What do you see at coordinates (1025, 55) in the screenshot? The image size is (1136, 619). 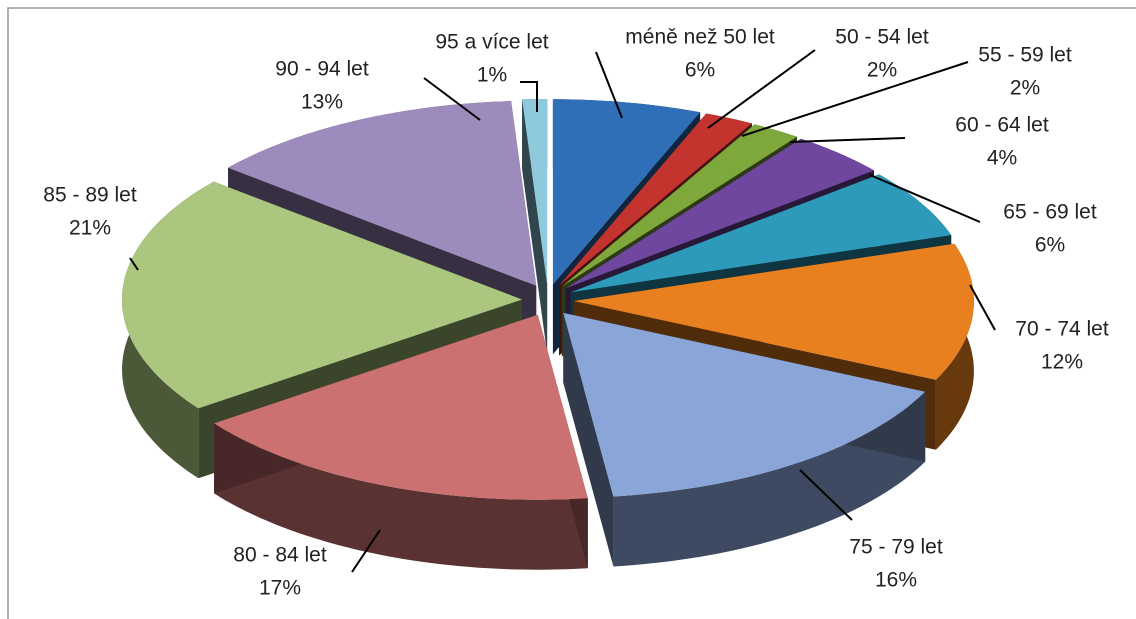 I see `slice-label: 55 - 59 let` at bounding box center [1025, 55].